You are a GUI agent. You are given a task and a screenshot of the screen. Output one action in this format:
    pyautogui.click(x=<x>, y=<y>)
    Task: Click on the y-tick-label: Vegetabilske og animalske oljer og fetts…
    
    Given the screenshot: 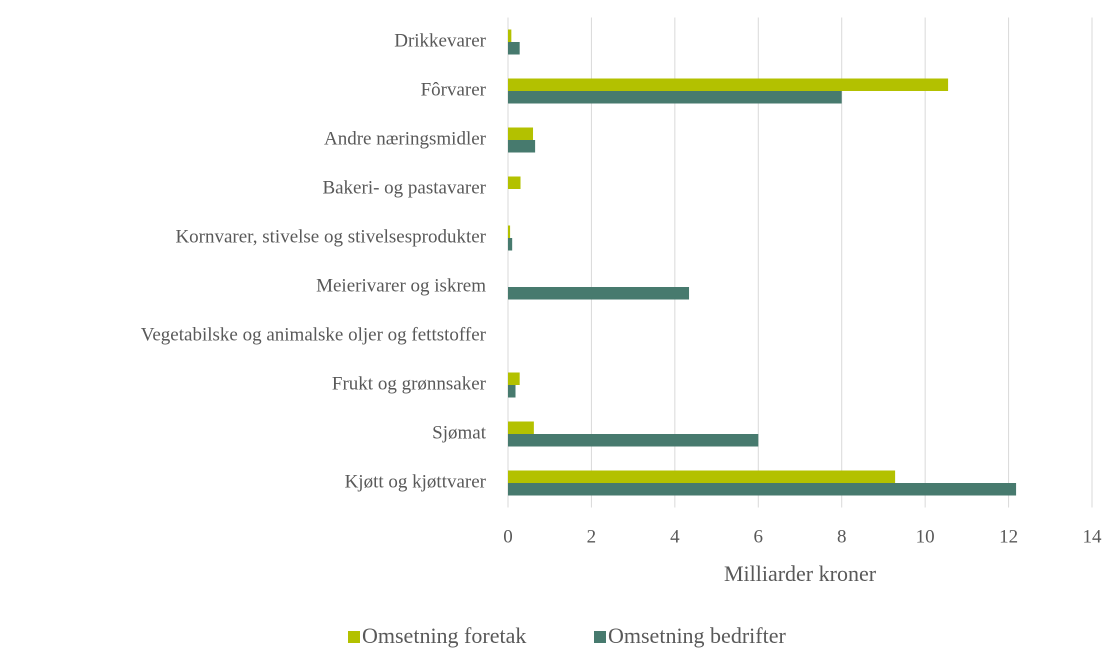 What is the action you would take?
    pyautogui.click(x=314, y=334)
    